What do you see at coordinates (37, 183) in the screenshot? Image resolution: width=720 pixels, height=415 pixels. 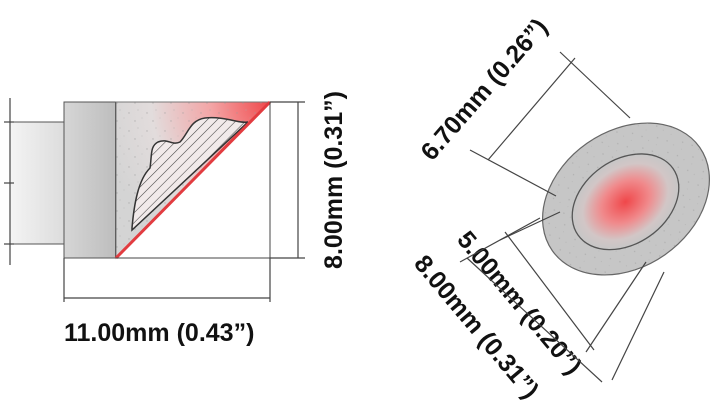 I see `shaft` at bounding box center [37, 183].